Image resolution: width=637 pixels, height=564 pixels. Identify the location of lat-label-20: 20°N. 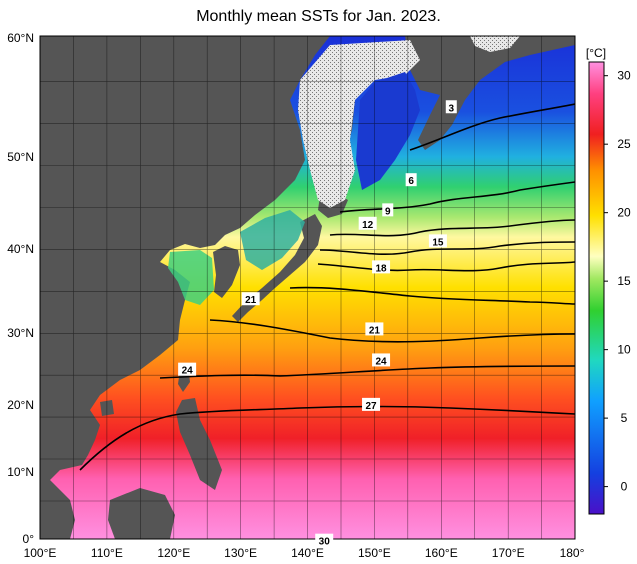
(20, 405).